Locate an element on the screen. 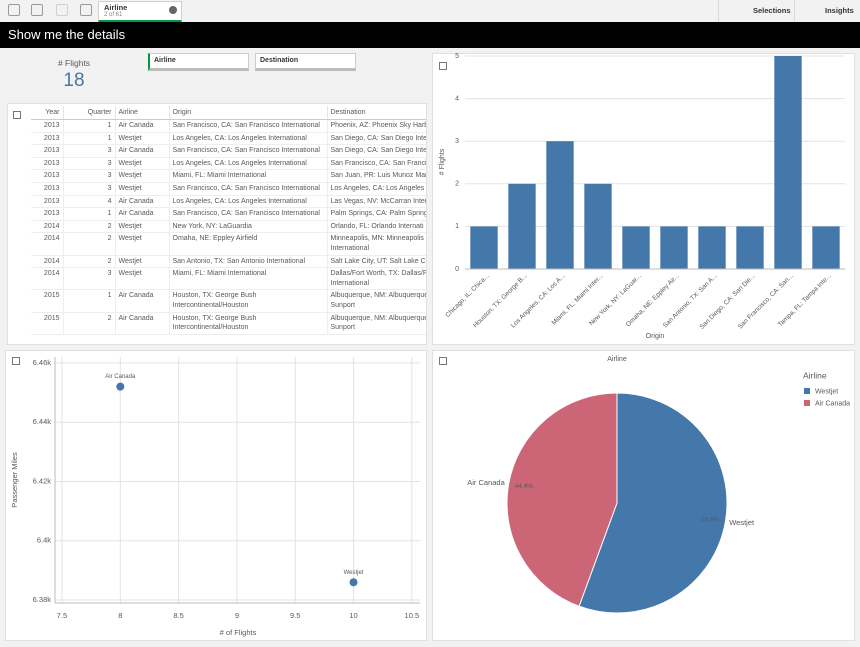 The height and width of the screenshot is (647, 860). selection-tab: Airline 2 of 61 is located at coordinates (140, 11).